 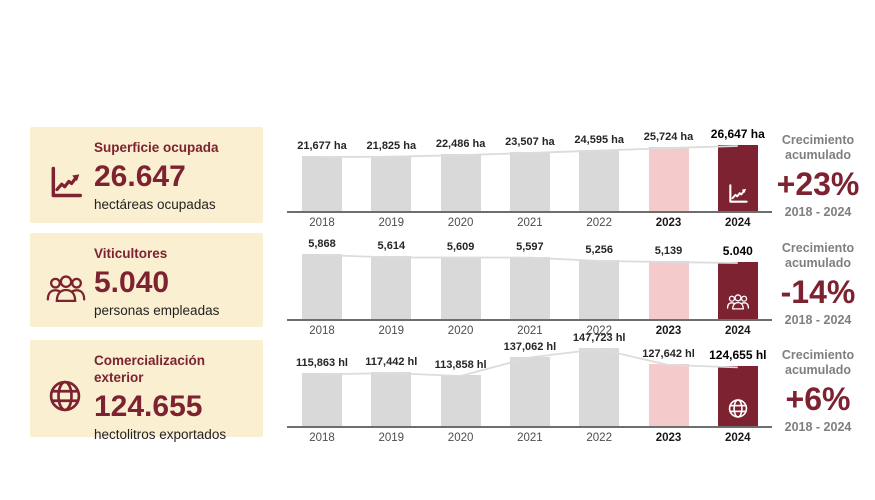 I want to click on card-subtitle: hectáreas ocupadas, so click(x=155, y=204).